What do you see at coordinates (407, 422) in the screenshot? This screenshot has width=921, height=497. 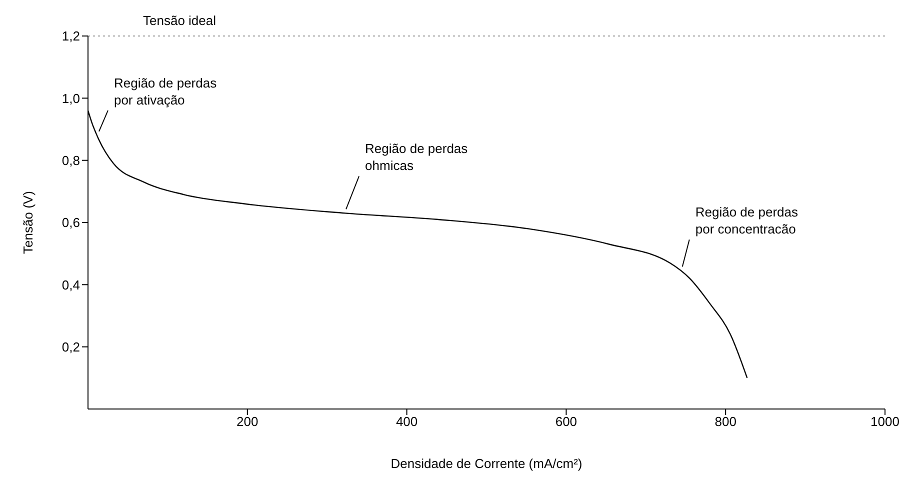 I see `x-tick-label: 400` at bounding box center [407, 422].